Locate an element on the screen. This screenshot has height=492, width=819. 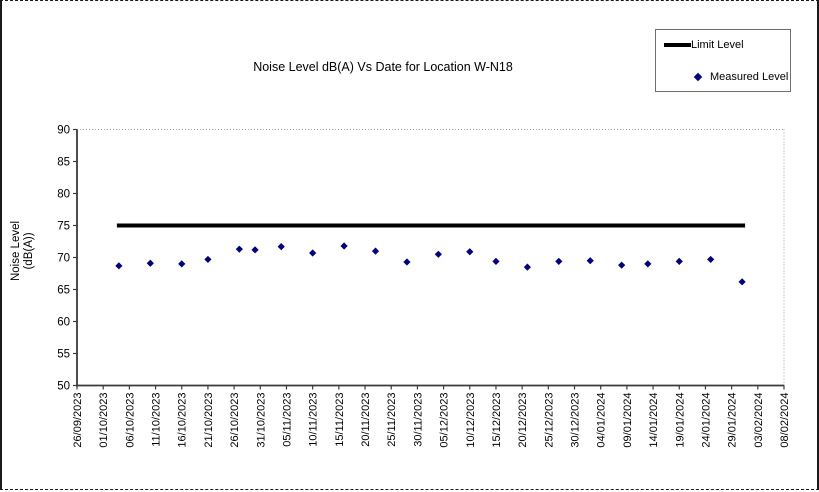
x-tick-label: 08/02/2024 is located at coordinates (785, 420).